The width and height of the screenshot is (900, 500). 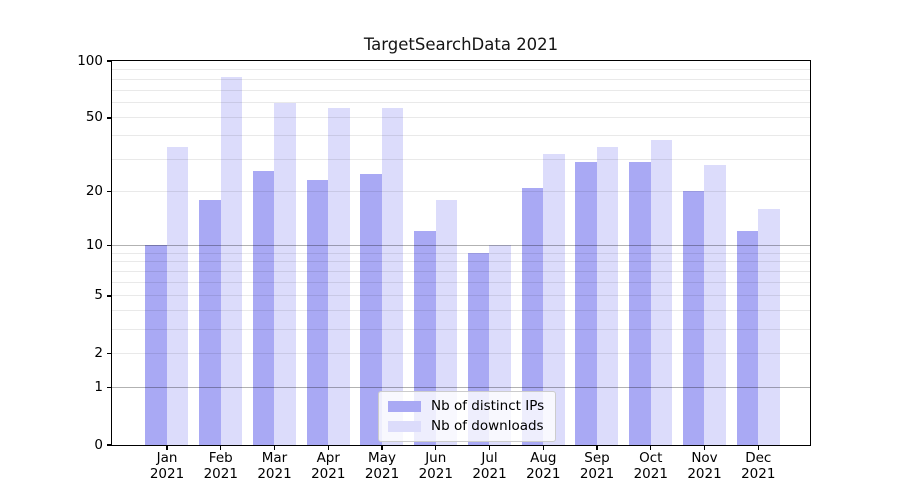 I want to click on x-tick-label: Oct 2021, so click(x=651, y=466).